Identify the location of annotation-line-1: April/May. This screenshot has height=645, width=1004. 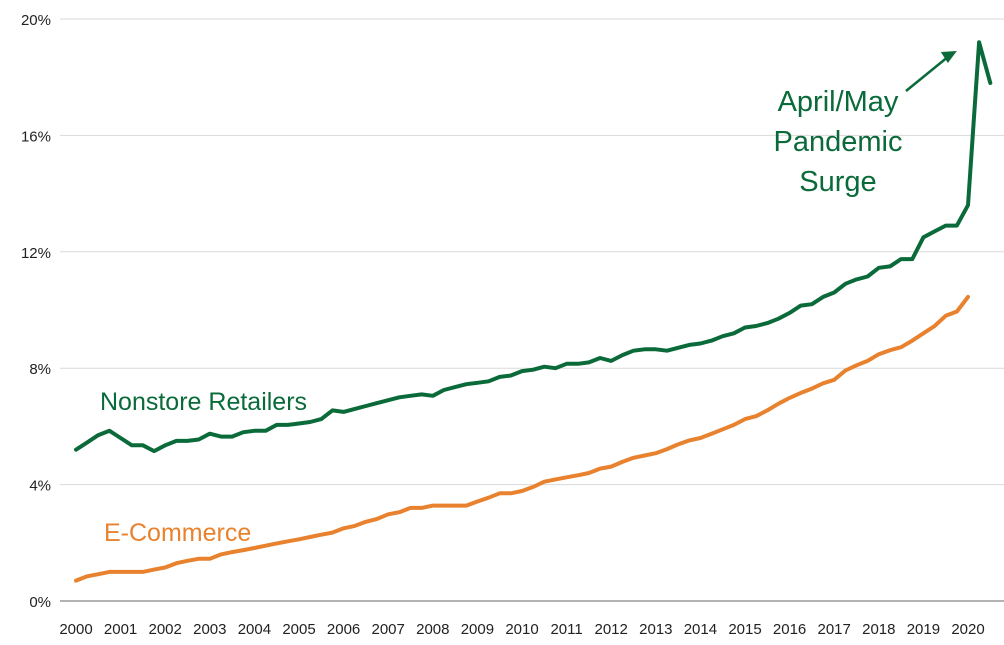
(838, 102).